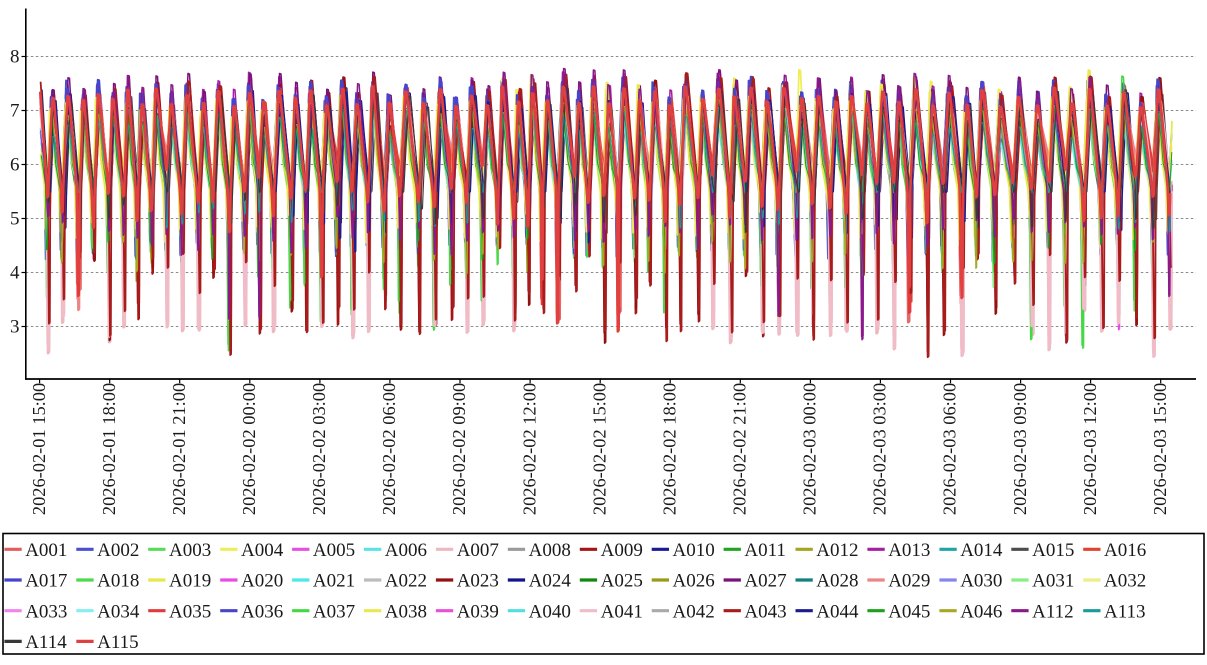 The height and width of the screenshot is (665, 1207). I want to click on svg-text: A020, so click(262, 581).